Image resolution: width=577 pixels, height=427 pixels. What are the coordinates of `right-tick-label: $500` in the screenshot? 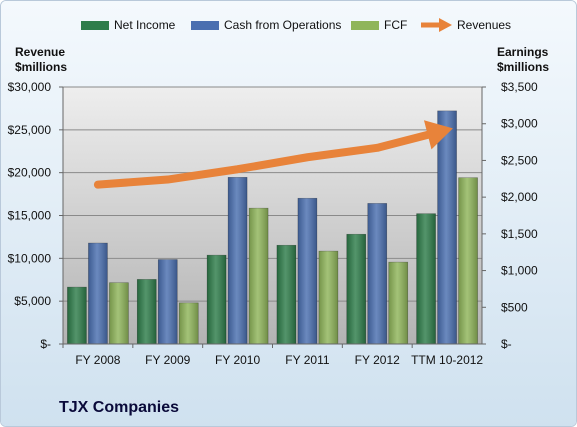 It's located at (514, 307).